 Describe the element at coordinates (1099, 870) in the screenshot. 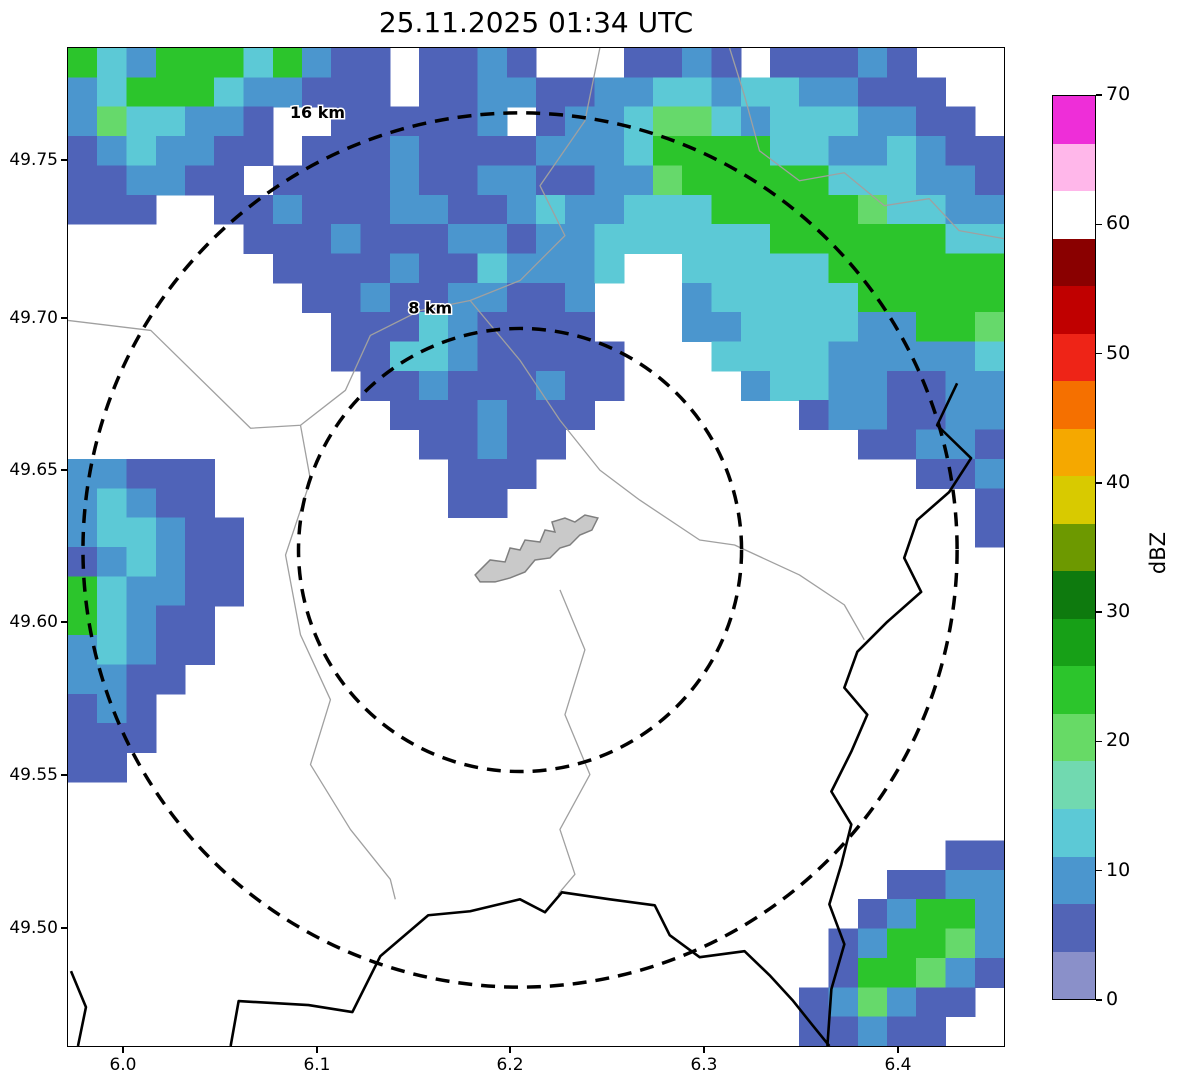

I see `colorbar-tick-mark` at that location.